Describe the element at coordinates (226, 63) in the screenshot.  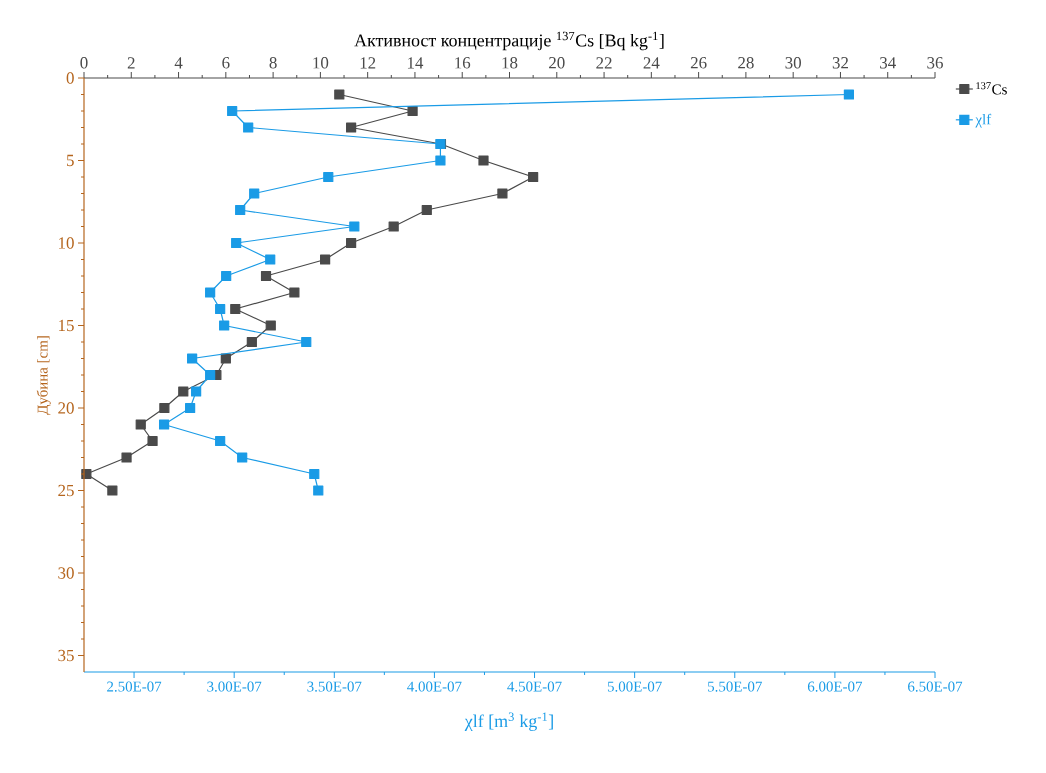
I see `x2-tick-label: 6` at that location.